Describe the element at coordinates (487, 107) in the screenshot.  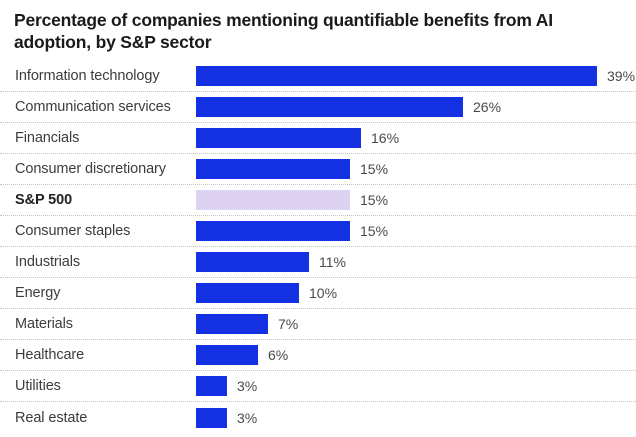
I see `value-label: 26%` at that location.